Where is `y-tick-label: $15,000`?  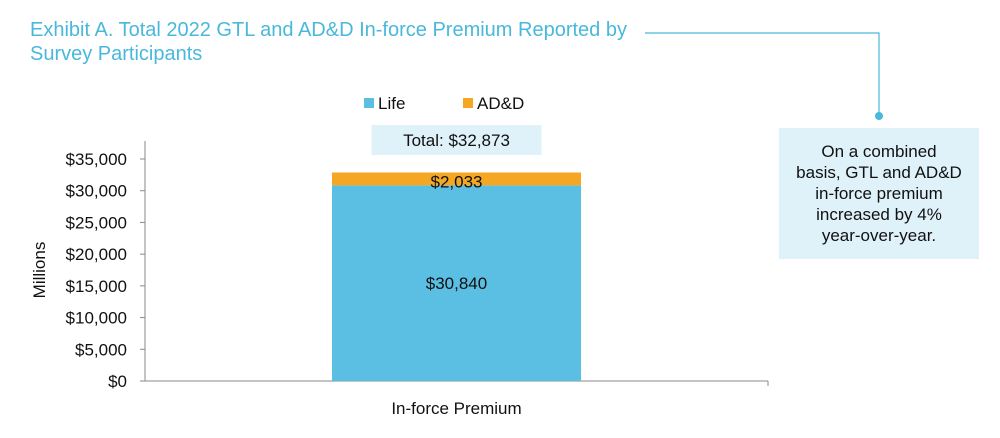 y-tick-label: $15,000 is located at coordinates (96, 286).